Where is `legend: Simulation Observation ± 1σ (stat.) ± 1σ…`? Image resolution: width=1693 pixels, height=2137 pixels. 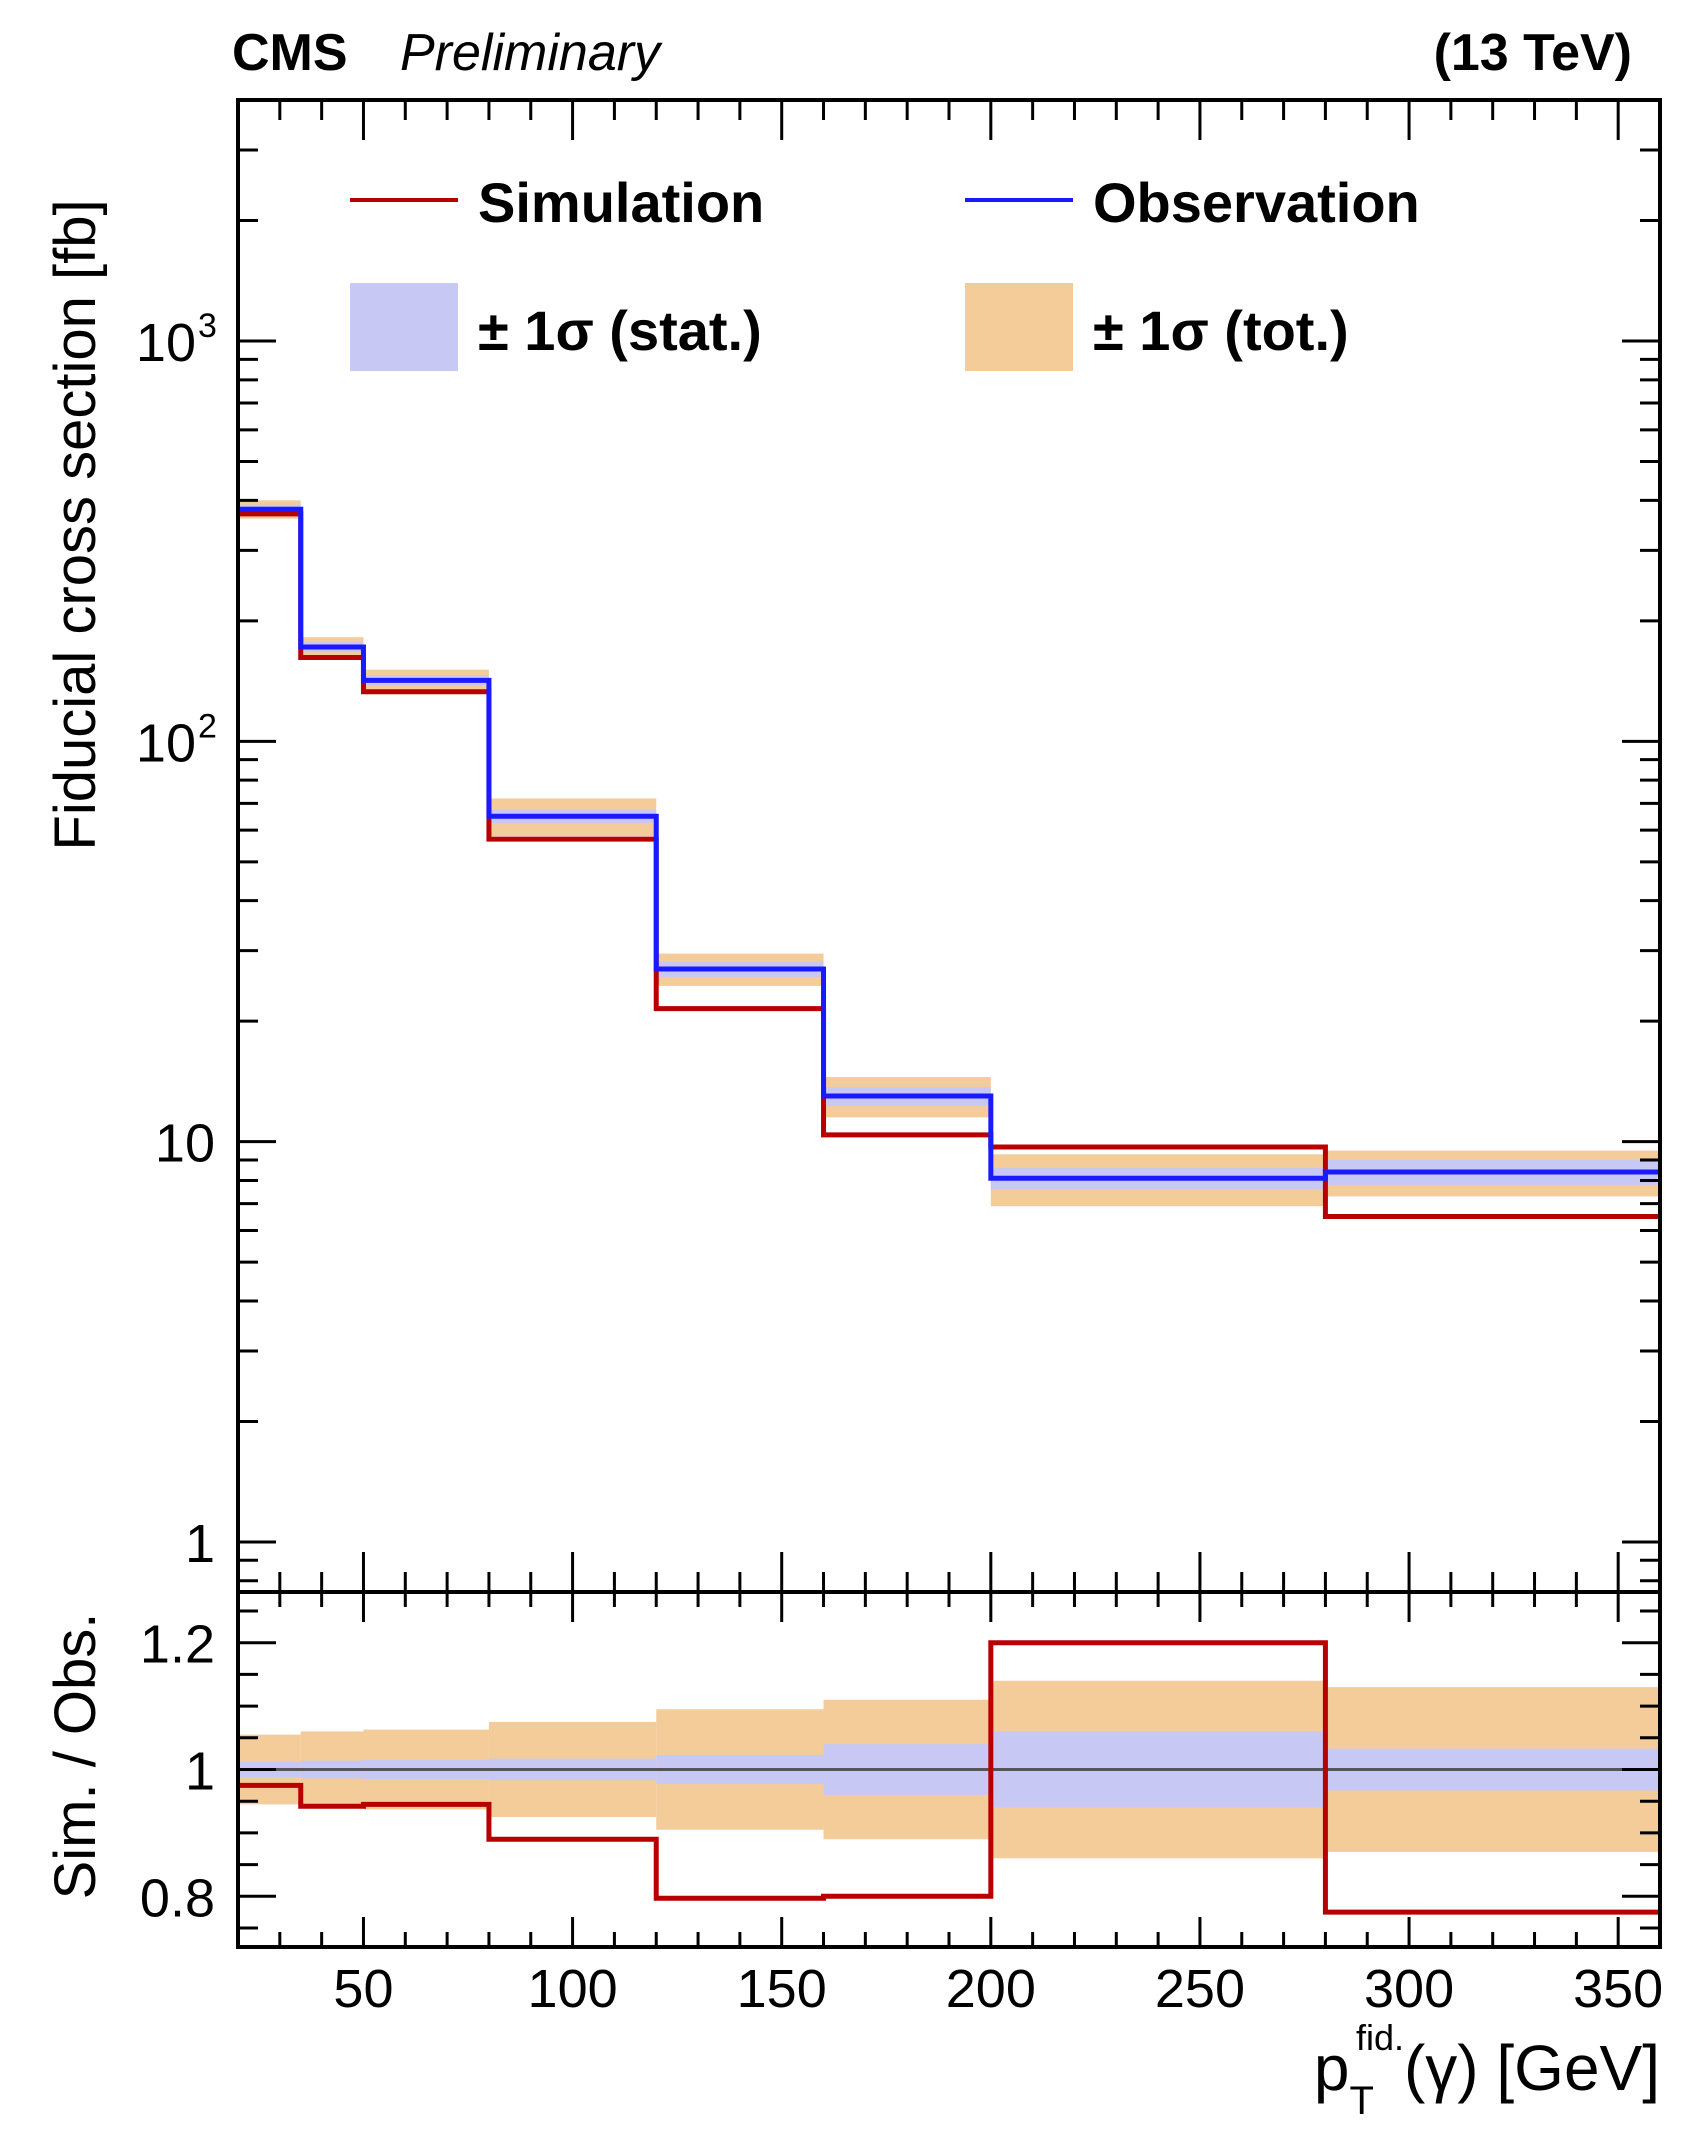 legend: Simulation Observation ± 1σ (stat.) ± 1σ… is located at coordinates (885, 271).